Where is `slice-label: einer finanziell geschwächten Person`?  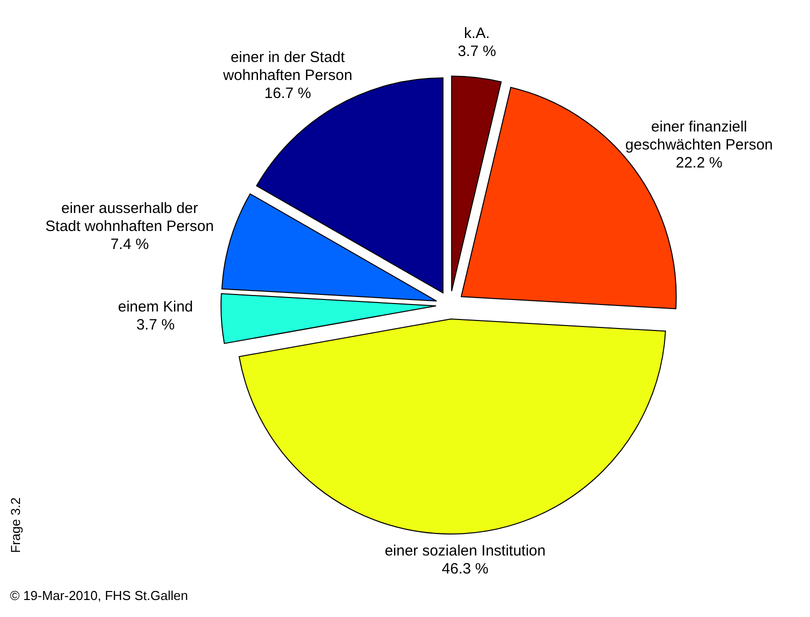
slice-label: einer finanziell geschwächten Person is located at coordinates (699, 136).